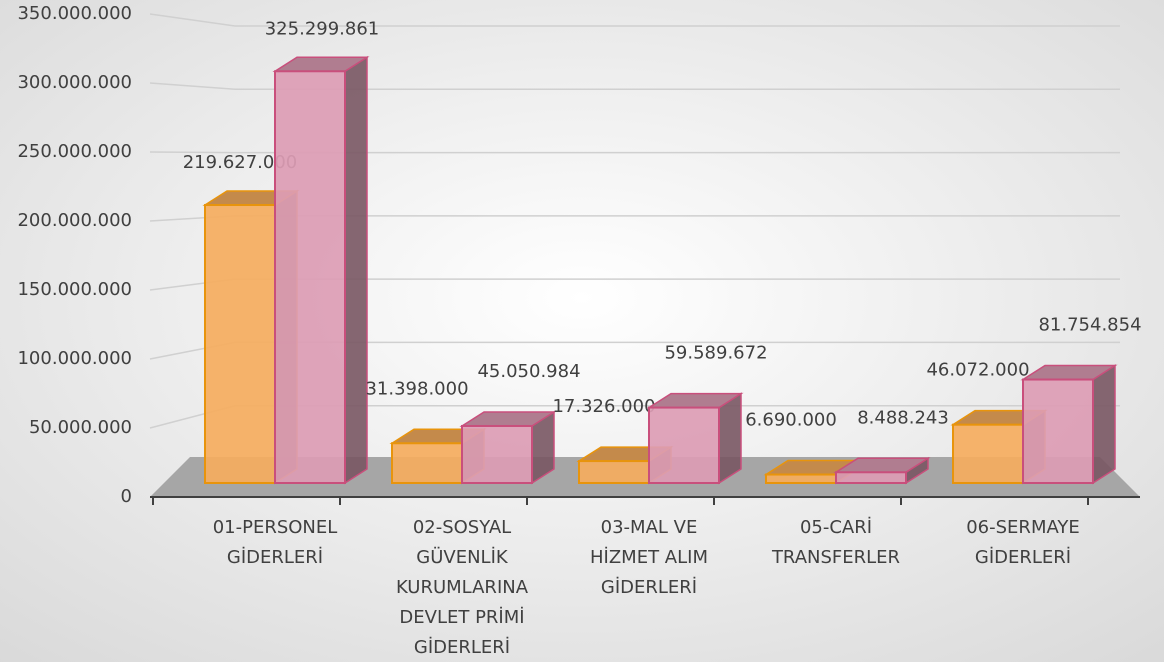 The height and width of the screenshot is (662, 1164). I want to click on y-tick-label: 50.000.000, so click(80, 427).